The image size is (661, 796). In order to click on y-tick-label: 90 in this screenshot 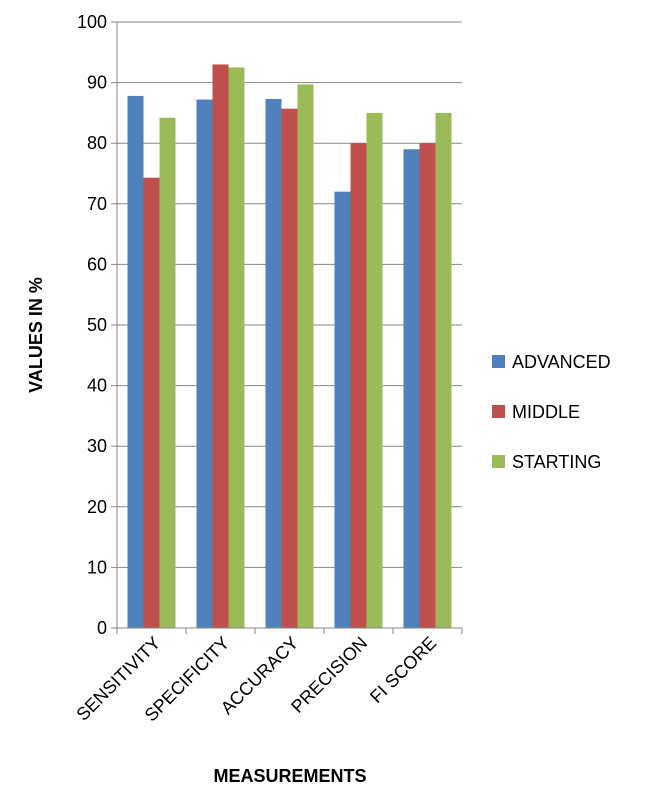, I will do `click(97, 83)`.